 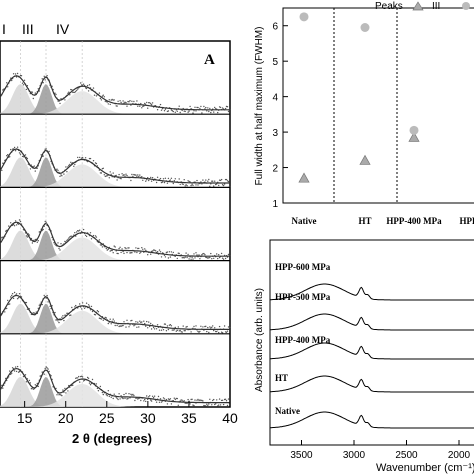 I want to click on xrd-x-ticks: 15 20 25 30 35 40, so click(x=127, y=413).